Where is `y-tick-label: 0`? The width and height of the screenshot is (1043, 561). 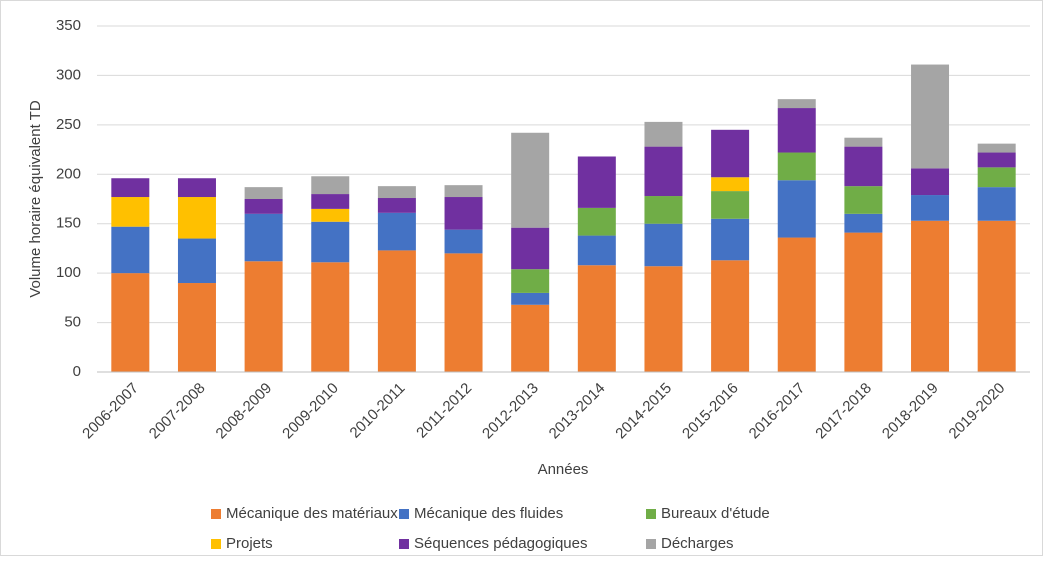 y-tick-label: 0 is located at coordinates (77, 371).